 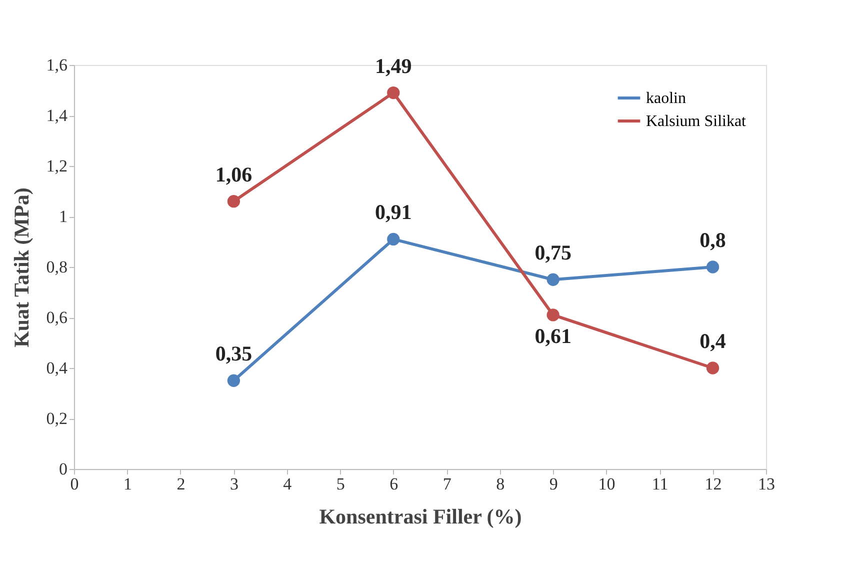 I want to click on x-tick-label: 6, so click(x=394, y=484).